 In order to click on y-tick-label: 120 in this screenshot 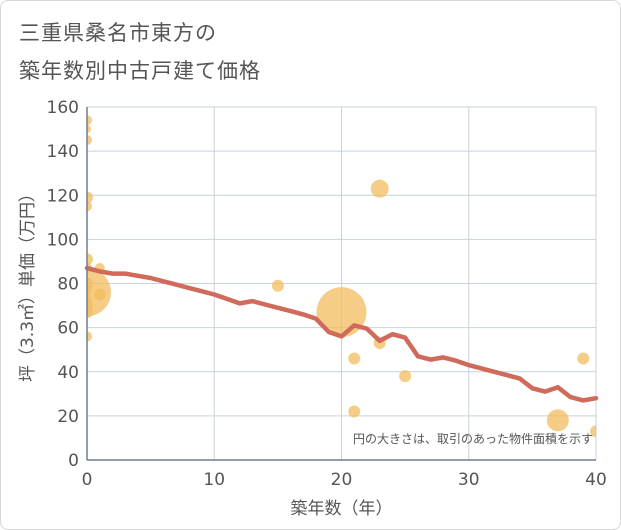, I will do `click(63, 196)`.